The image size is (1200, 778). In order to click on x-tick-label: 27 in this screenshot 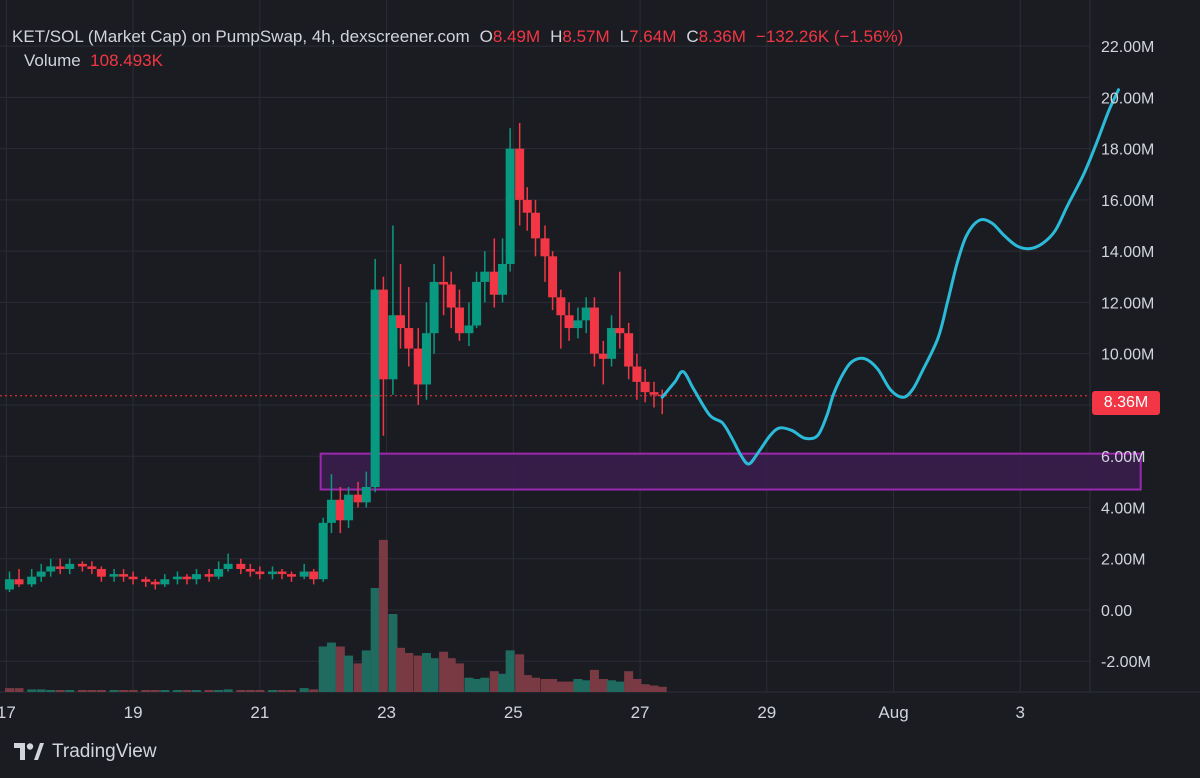, I will do `click(640, 712)`.